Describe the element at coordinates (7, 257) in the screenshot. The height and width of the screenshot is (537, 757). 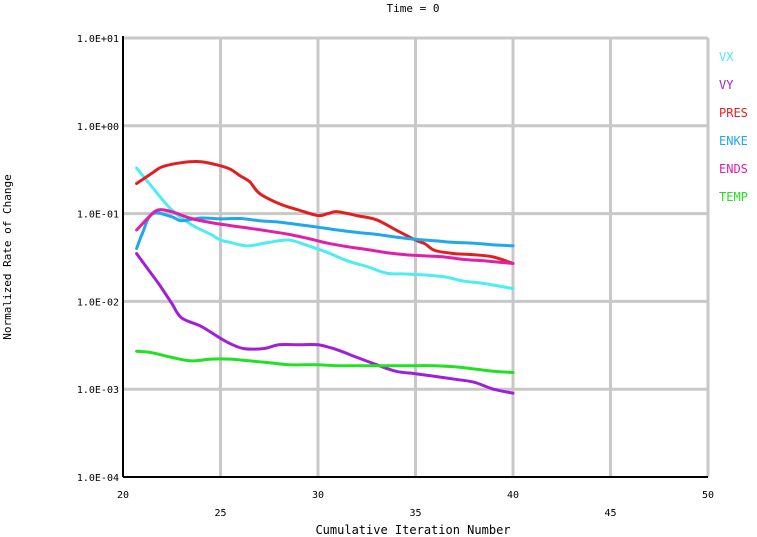
I see `y-axis-label: Normalized Rate of Change` at that location.